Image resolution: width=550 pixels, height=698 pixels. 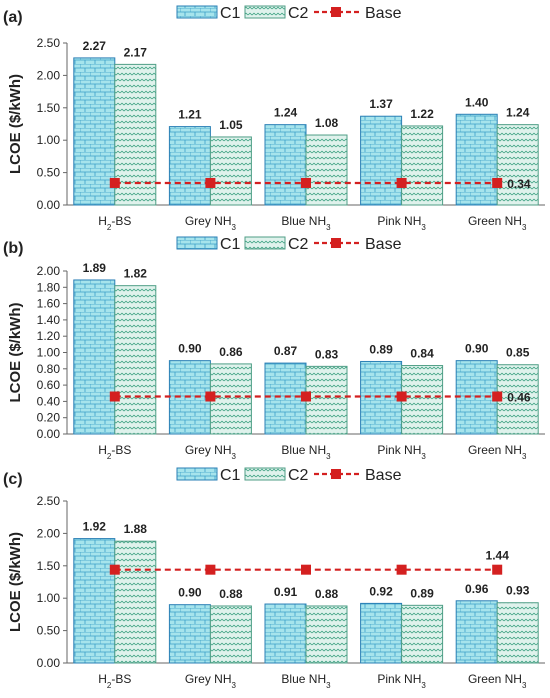 What do you see at coordinates (208, 221) in the screenshot?
I see `x-tick-label-text: Grey NH` at bounding box center [208, 221].